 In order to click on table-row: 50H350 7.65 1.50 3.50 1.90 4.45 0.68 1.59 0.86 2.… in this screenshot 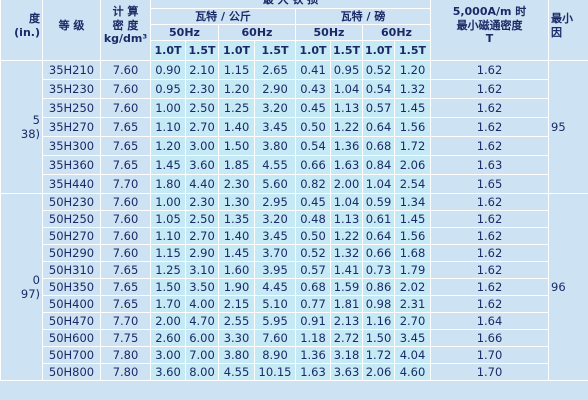, I will do `click(294, 287)`.